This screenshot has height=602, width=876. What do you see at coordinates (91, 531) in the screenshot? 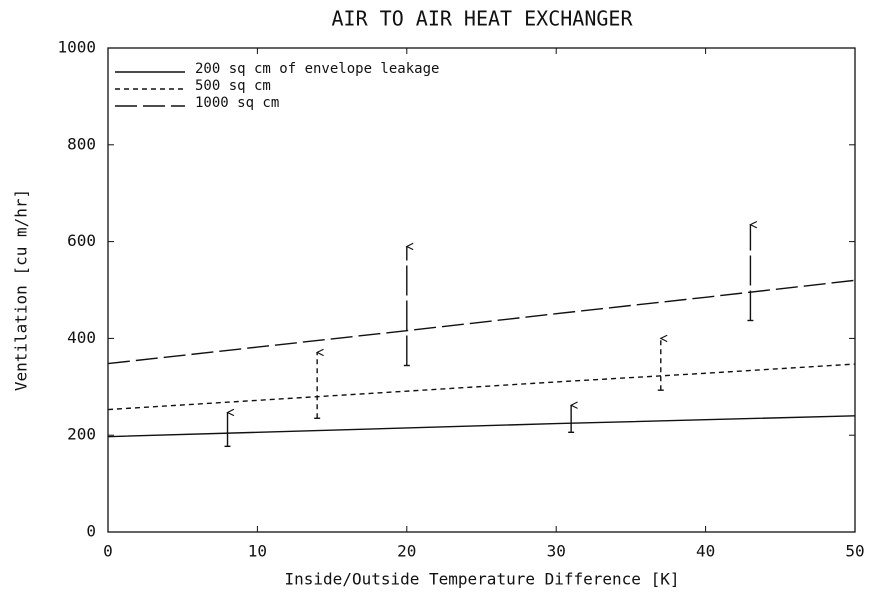
I see `y-tick-label: 0` at bounding box center [91, 531].